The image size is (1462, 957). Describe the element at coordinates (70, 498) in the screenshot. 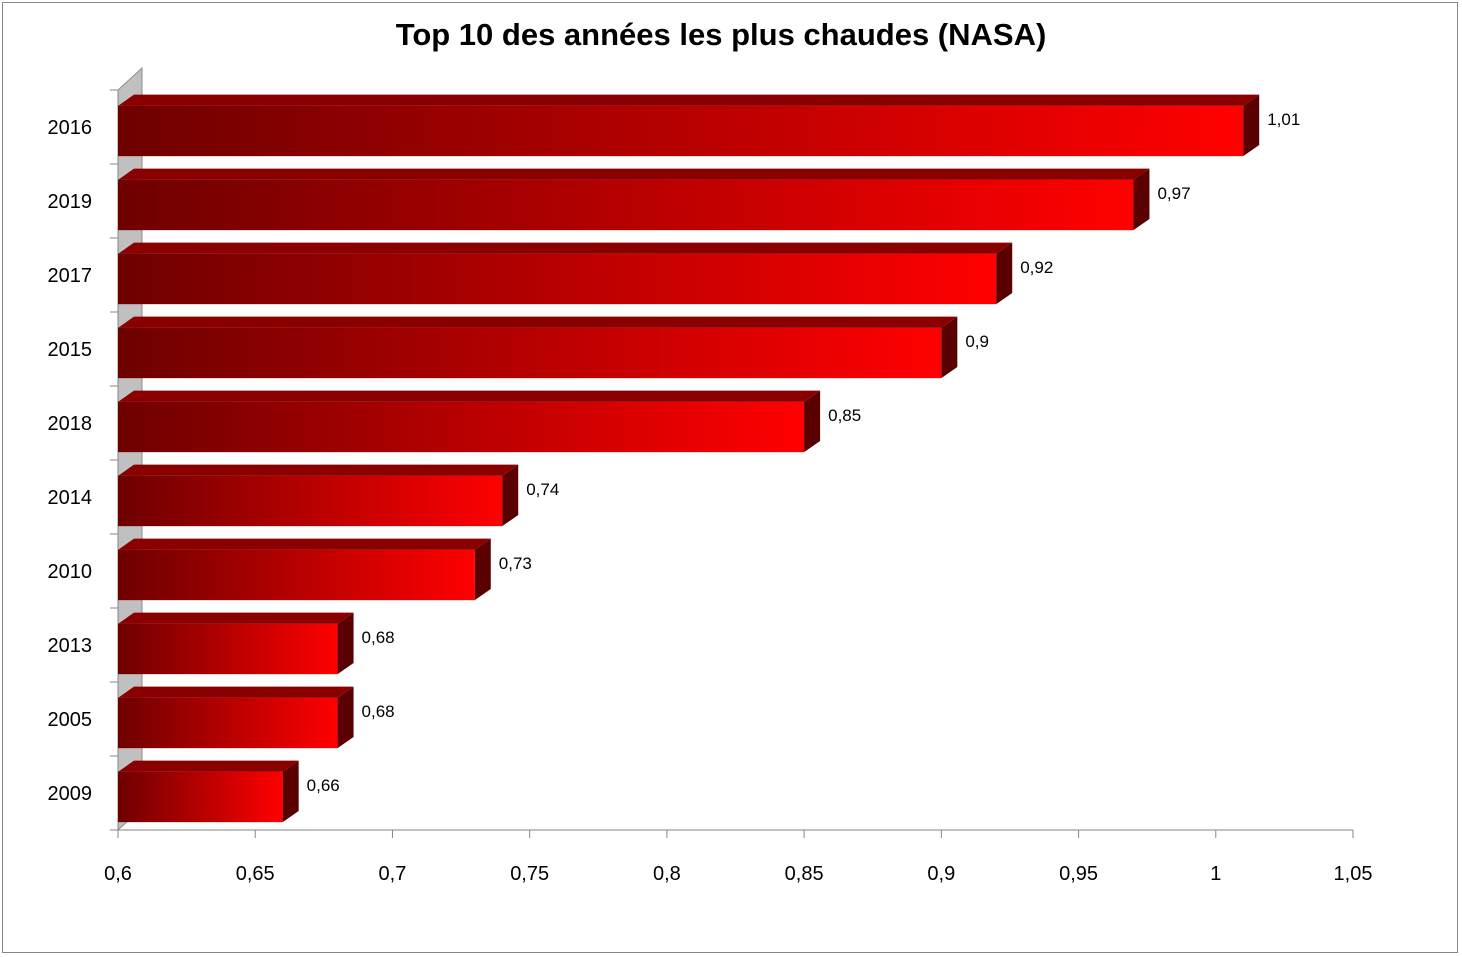

I see `y-tick-label: 2014` at that location.